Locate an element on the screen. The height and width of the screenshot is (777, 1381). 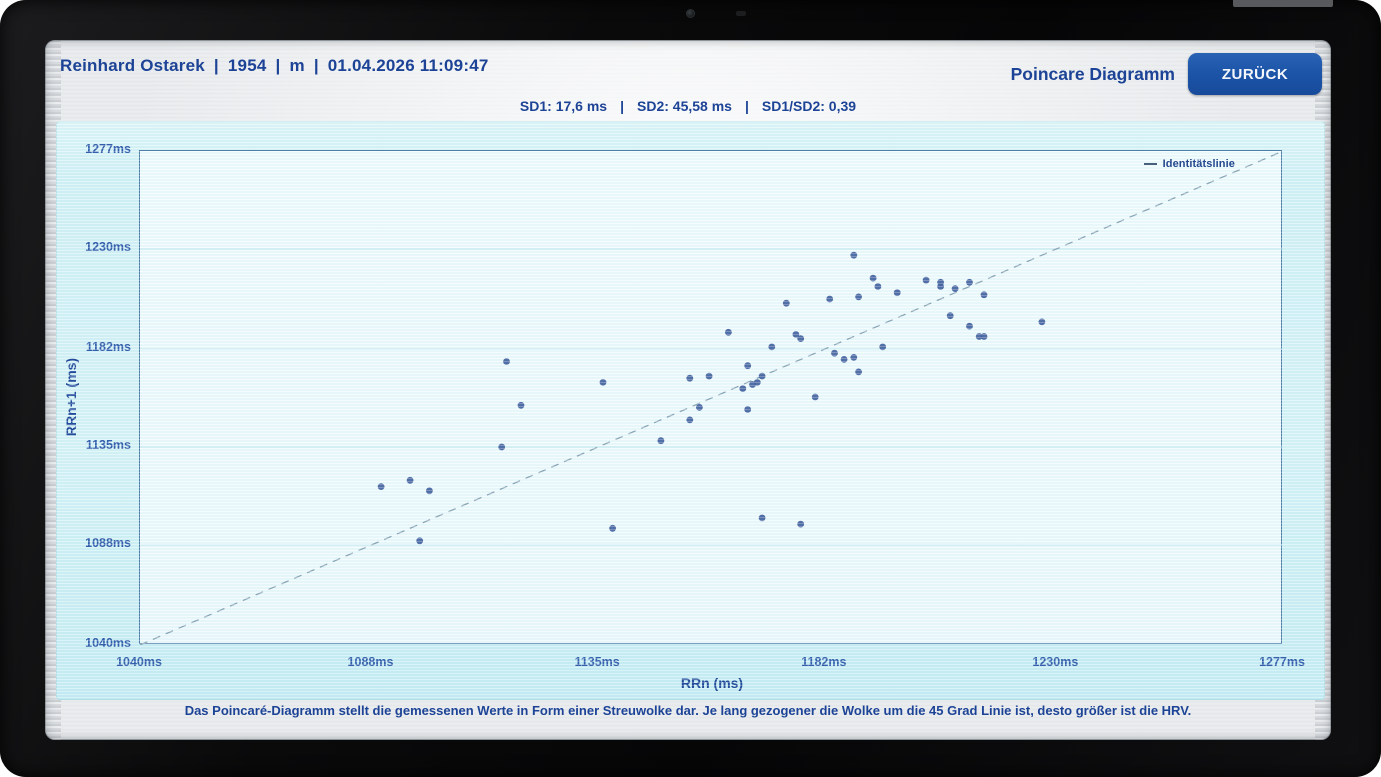
sd-stats-line: SD1: 17,6 ms | SD2: 45,58 ms | SD1/SD2: 0,39 is located at coordinates (688, 106).